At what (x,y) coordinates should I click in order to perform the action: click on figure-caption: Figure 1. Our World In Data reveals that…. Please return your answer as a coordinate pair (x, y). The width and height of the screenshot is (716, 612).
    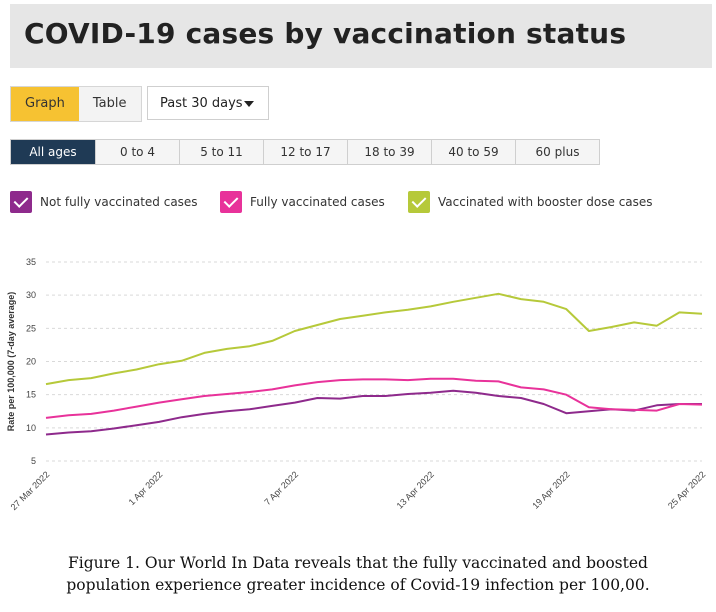
    Looking at the image, I should click on (358, 574).